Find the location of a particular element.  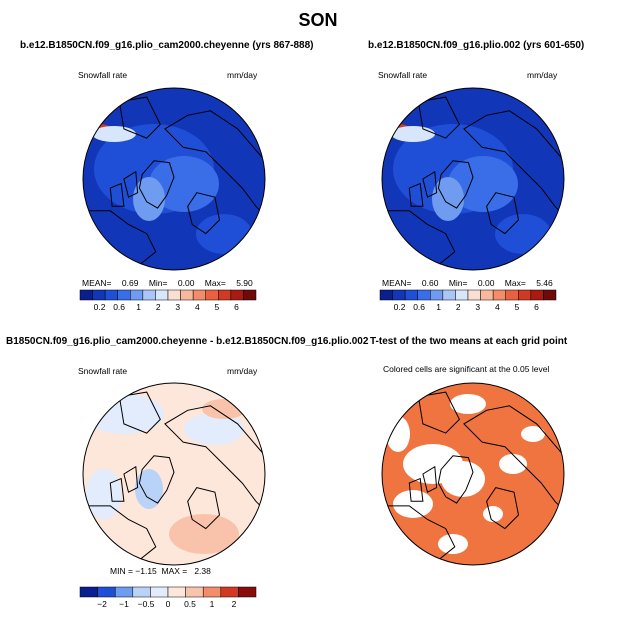

panel1-max-value: 5.90 is located at coordinates (244, 283).